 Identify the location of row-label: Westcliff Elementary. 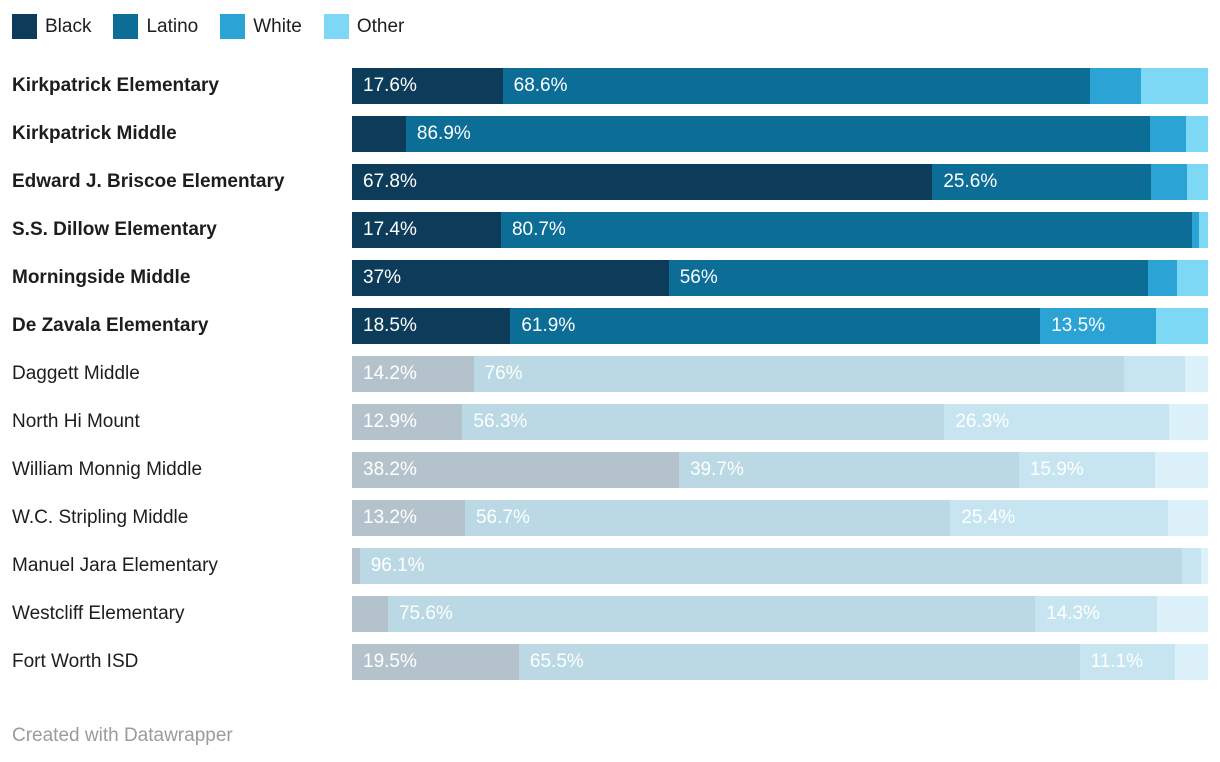
(98, 613).